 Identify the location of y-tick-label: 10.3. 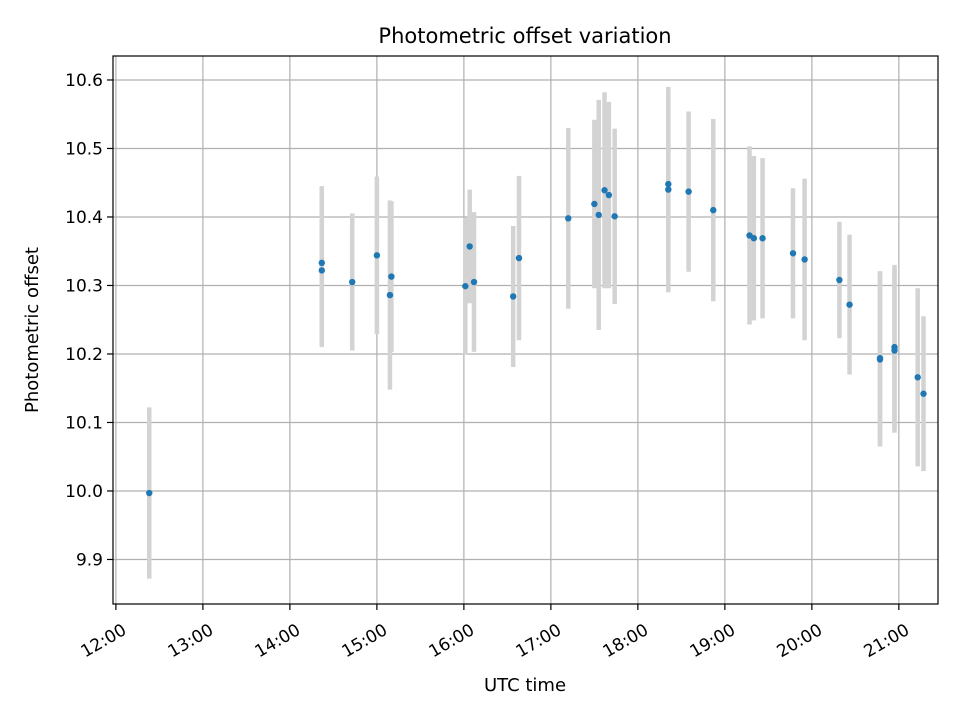
(84, 286).